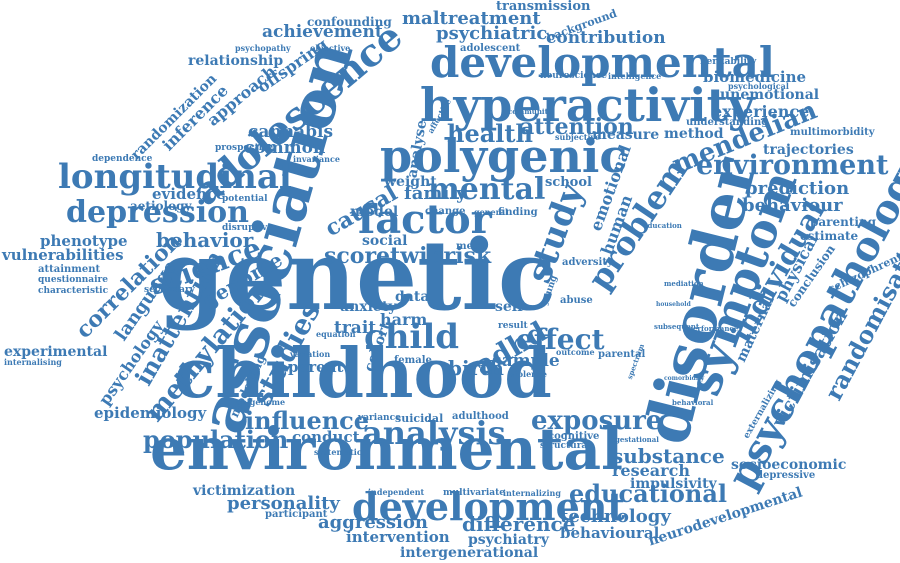  Describe the element at coordinates (490, 48) in the screenshot. I see `word-adolescent: adolescent` at that location.